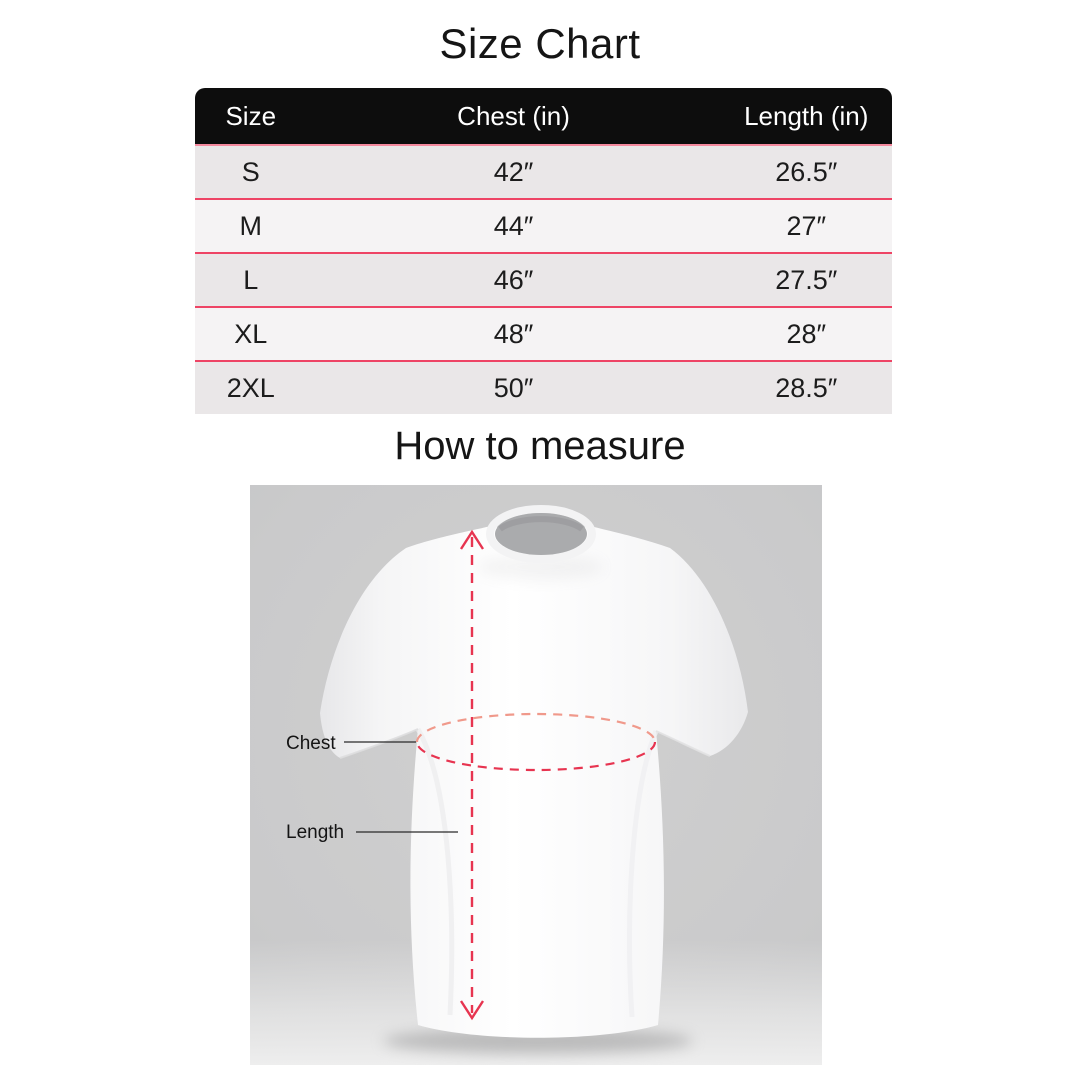 The image size is (1080, 1080). What do you see at coordinates (250, 171) in the screenshot?
I see `size-value: S` at bounding box center [250, 171].